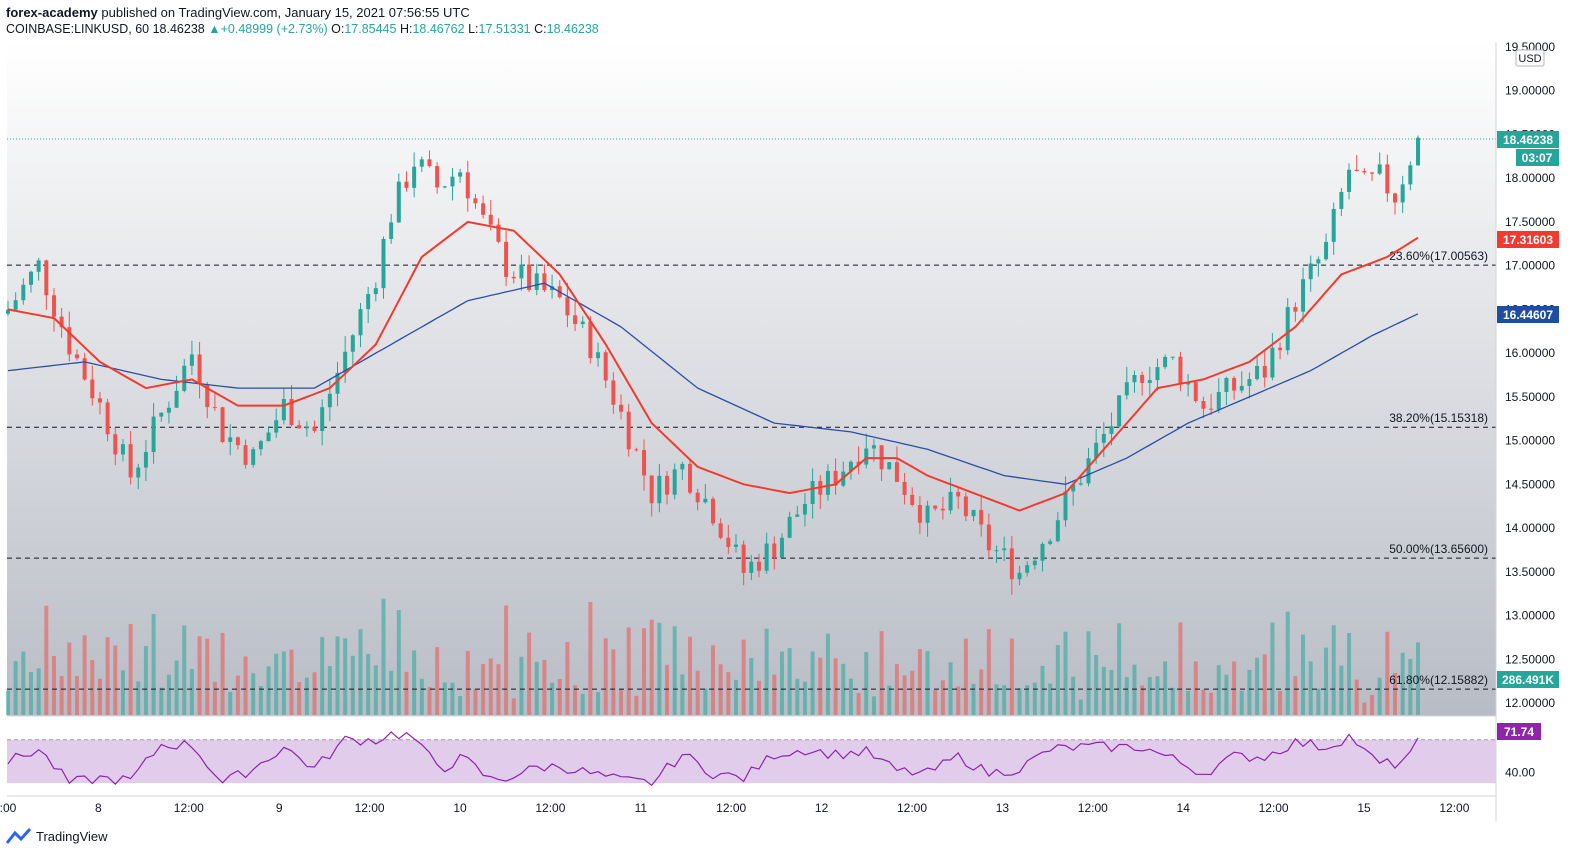  What do you see at coordinates (438, 29) in the screenshot?
I see `high-value: 18.46762` at bounding box center [438, 29].